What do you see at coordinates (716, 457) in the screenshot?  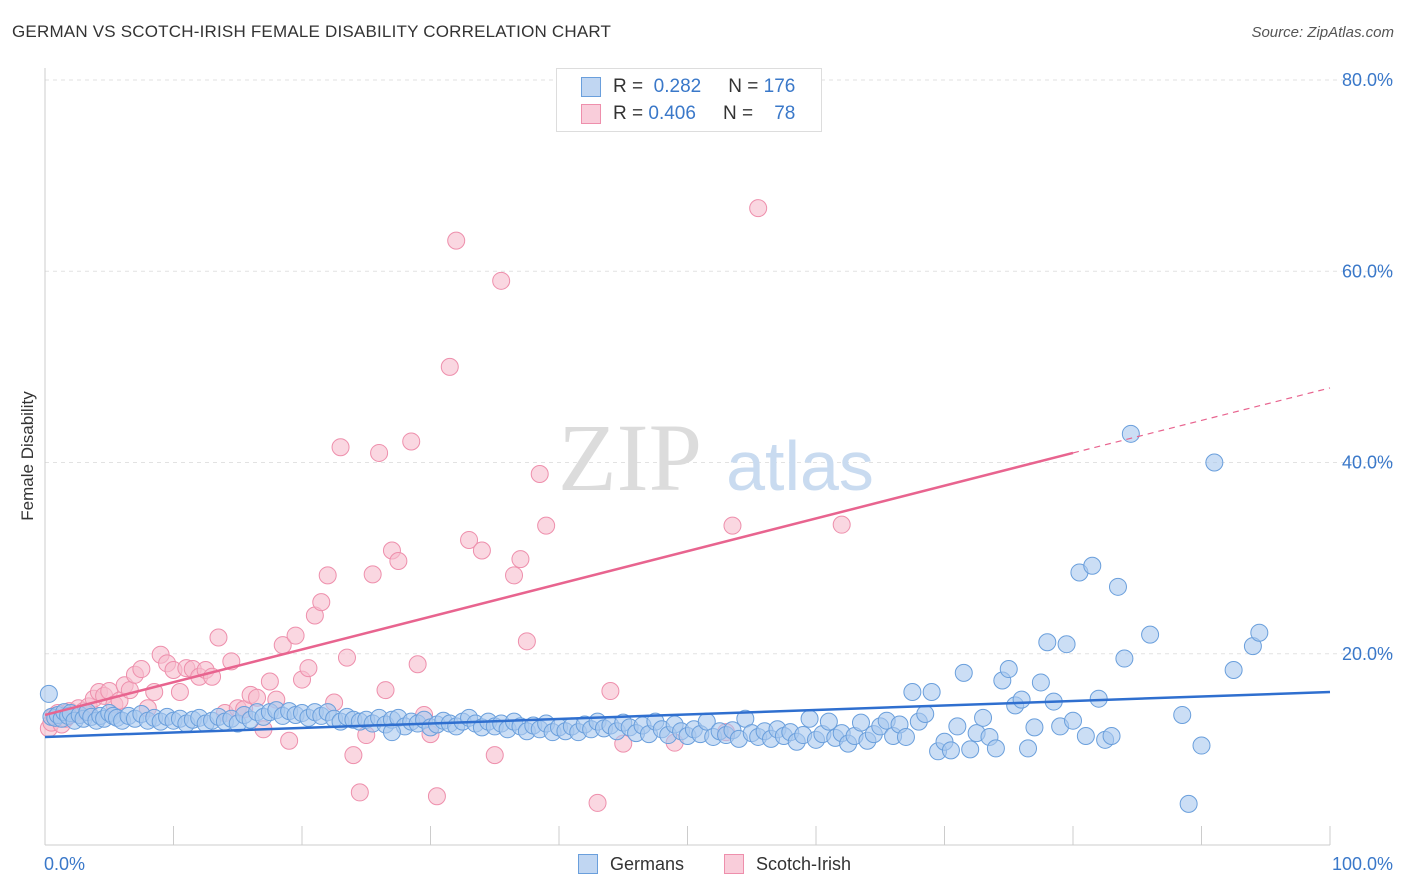 I see `watermark: ZIP atlas` at bounding box center [716, 457].